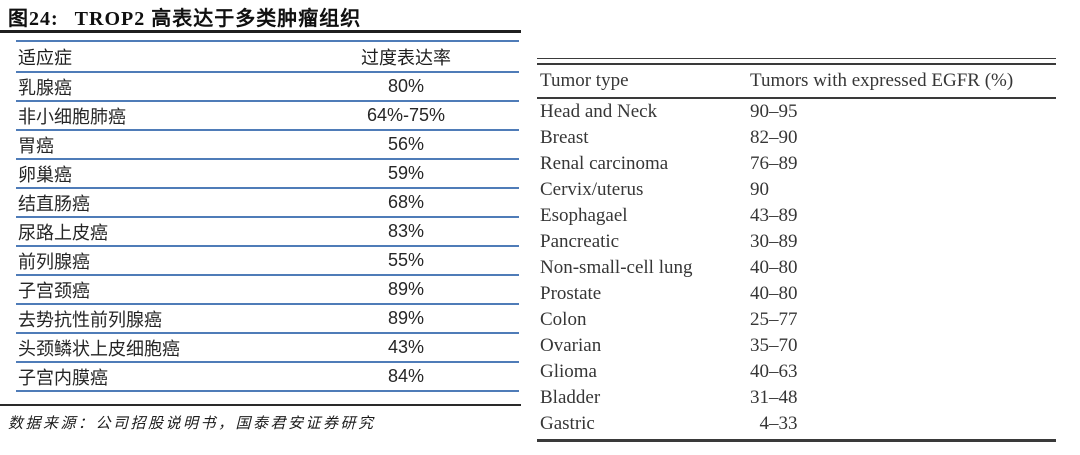  Describe the element at coordinates (267, 319) in the screenshot. I see `table-row: 去势抗性前列腺癌 89%` at that location.